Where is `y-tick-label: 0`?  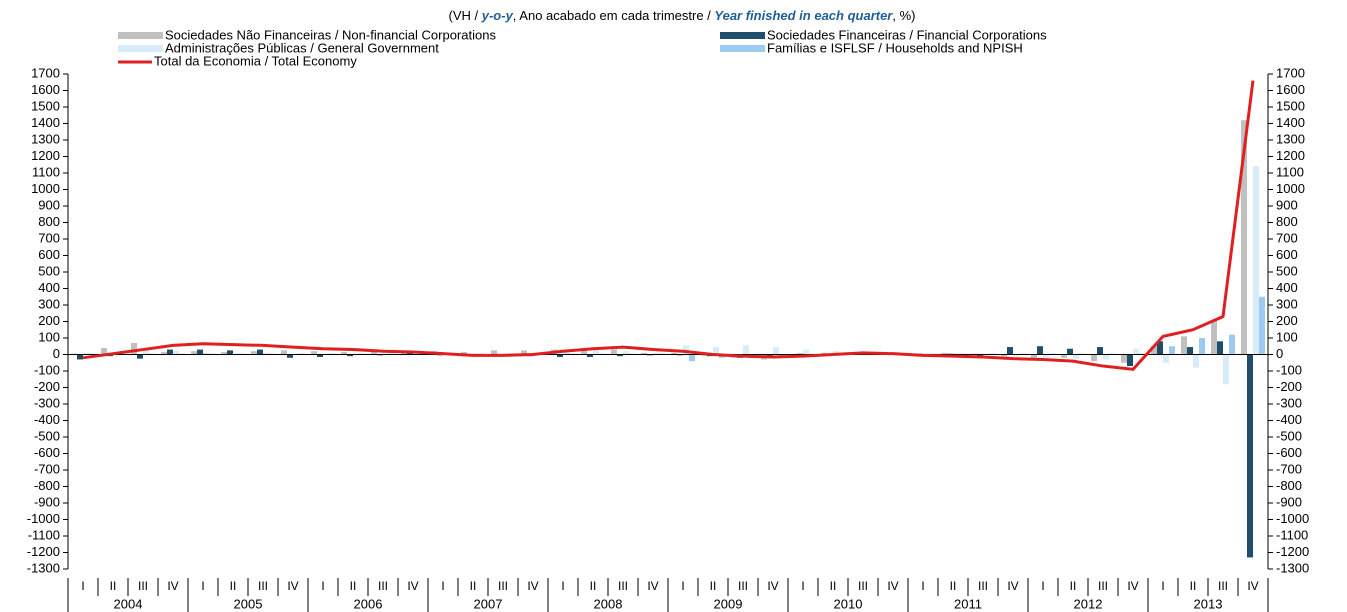
y-tick-label: 0 is located at coordinates (56, 353).